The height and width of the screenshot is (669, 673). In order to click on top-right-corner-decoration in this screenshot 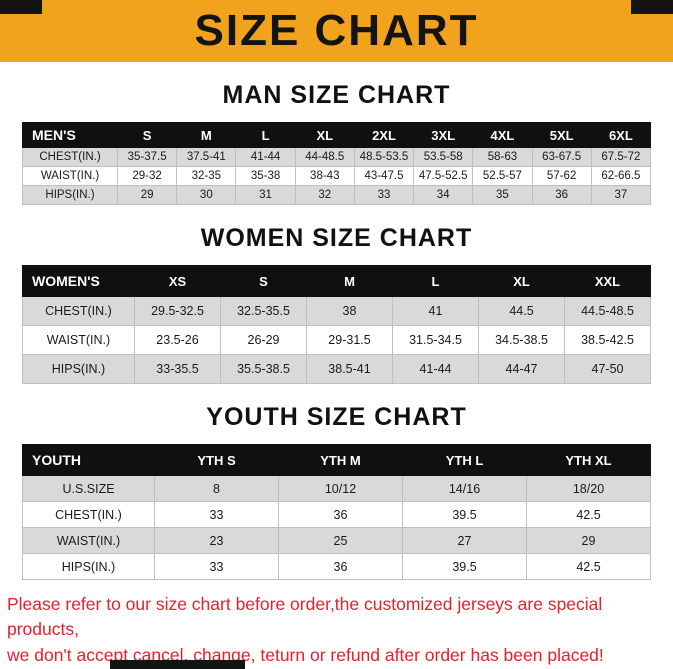, I will do `click(652, 7)`.